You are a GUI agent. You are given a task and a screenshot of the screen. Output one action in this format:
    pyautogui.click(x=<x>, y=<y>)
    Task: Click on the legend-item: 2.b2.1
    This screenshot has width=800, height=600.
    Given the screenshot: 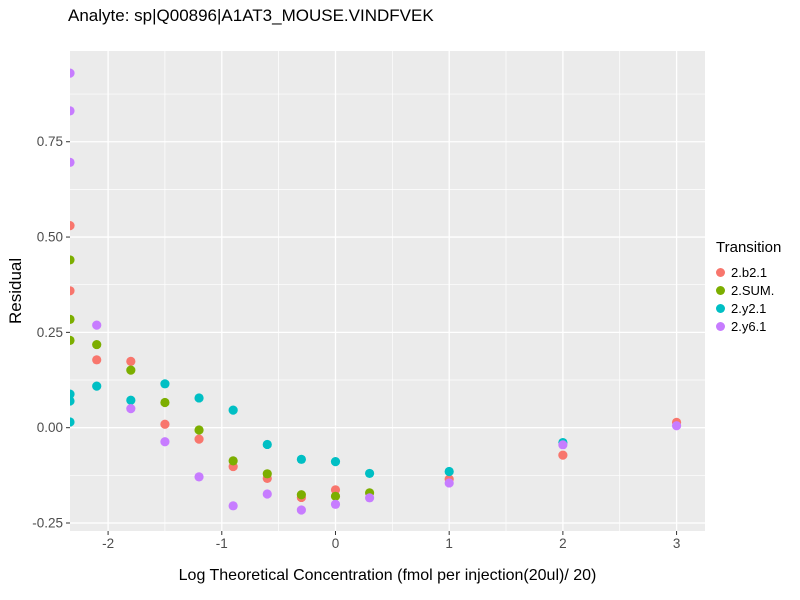 What is the action you would take?
    pyautogui.click(x=748, y=272)
    